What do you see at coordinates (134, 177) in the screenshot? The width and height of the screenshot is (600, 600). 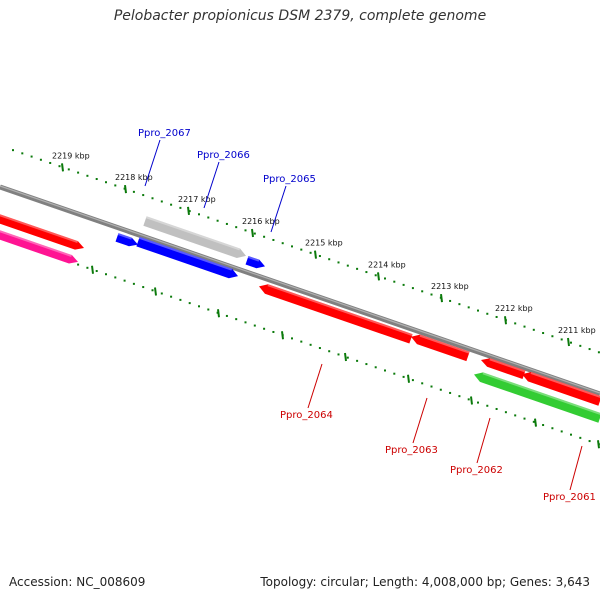 I see `kbp-label: 2218 kbp` at bounding box center [134, 177].